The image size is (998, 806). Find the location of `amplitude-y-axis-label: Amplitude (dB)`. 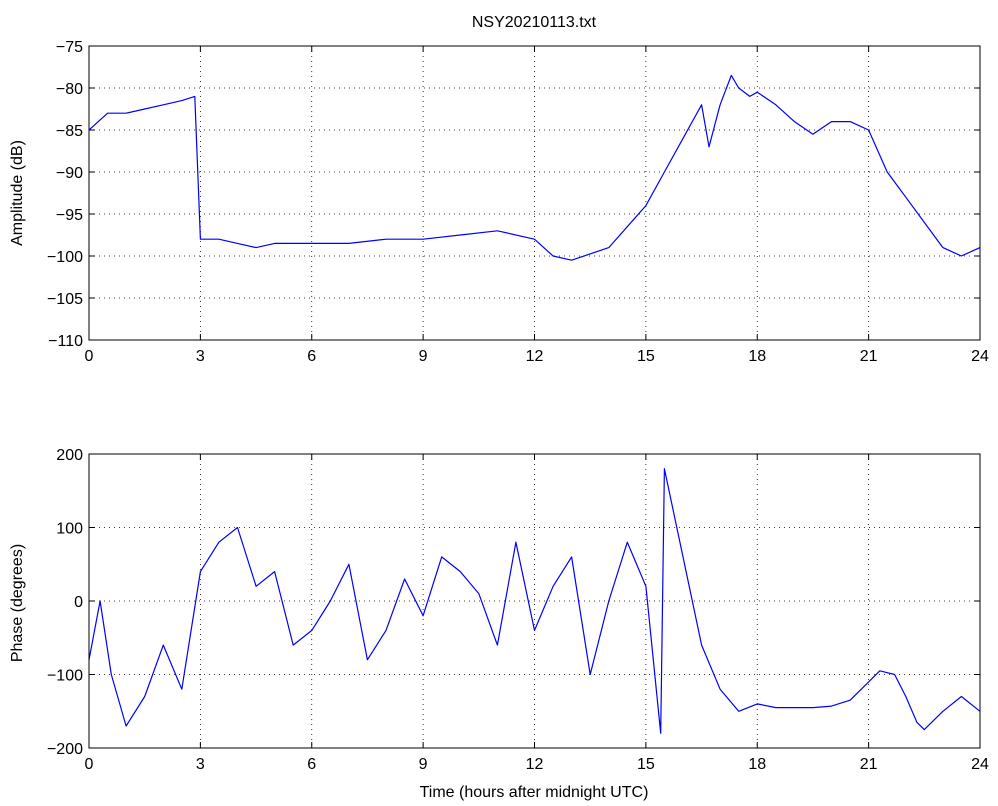

amplitude-y-axis-label: Amplitude (dB) is located at coordinates (17, 193).